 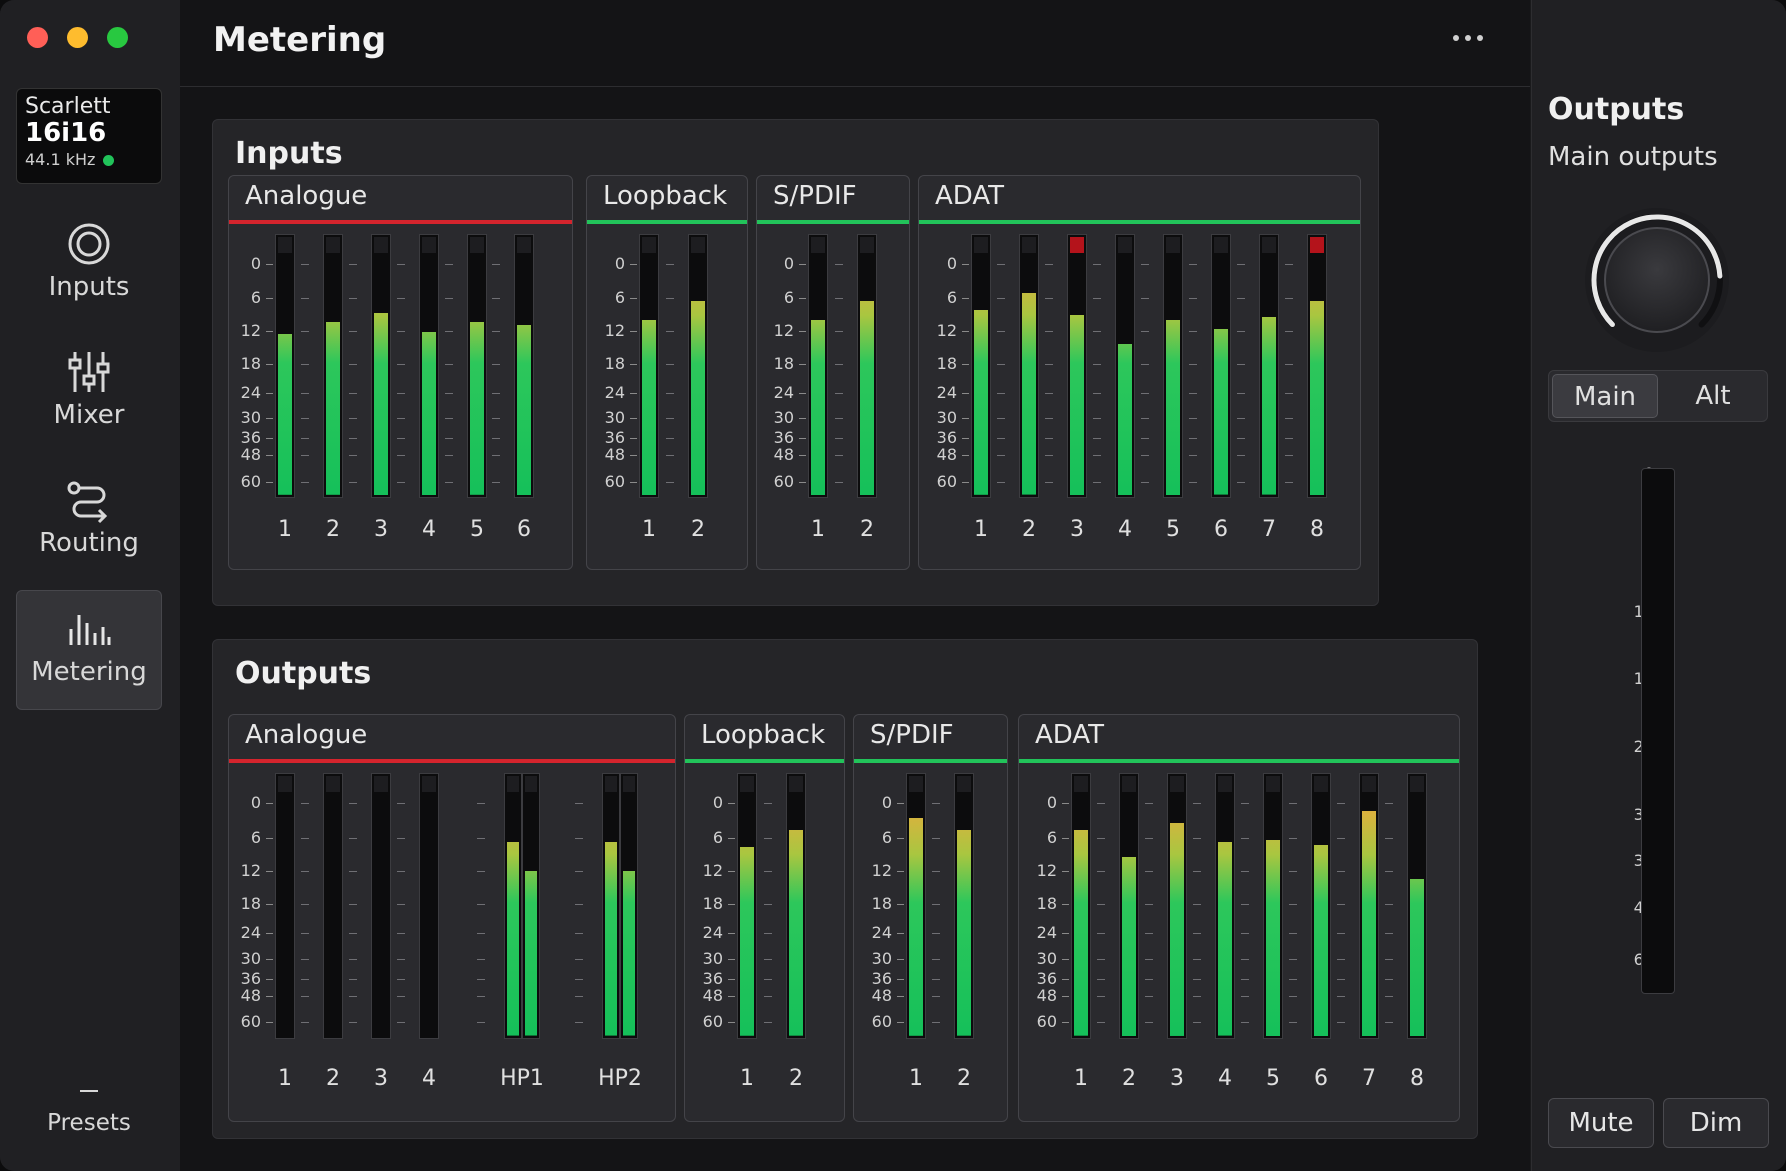 I want to click on routing-icon, so click(x=87, y=502).